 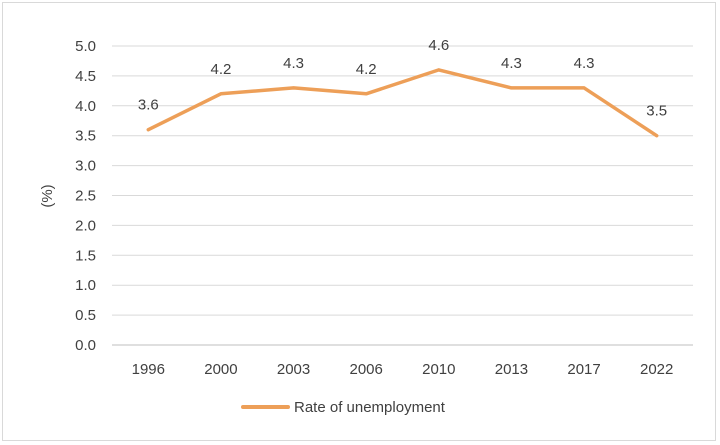 I want to click on data-label: 3.6, so click(x=148, y=105).